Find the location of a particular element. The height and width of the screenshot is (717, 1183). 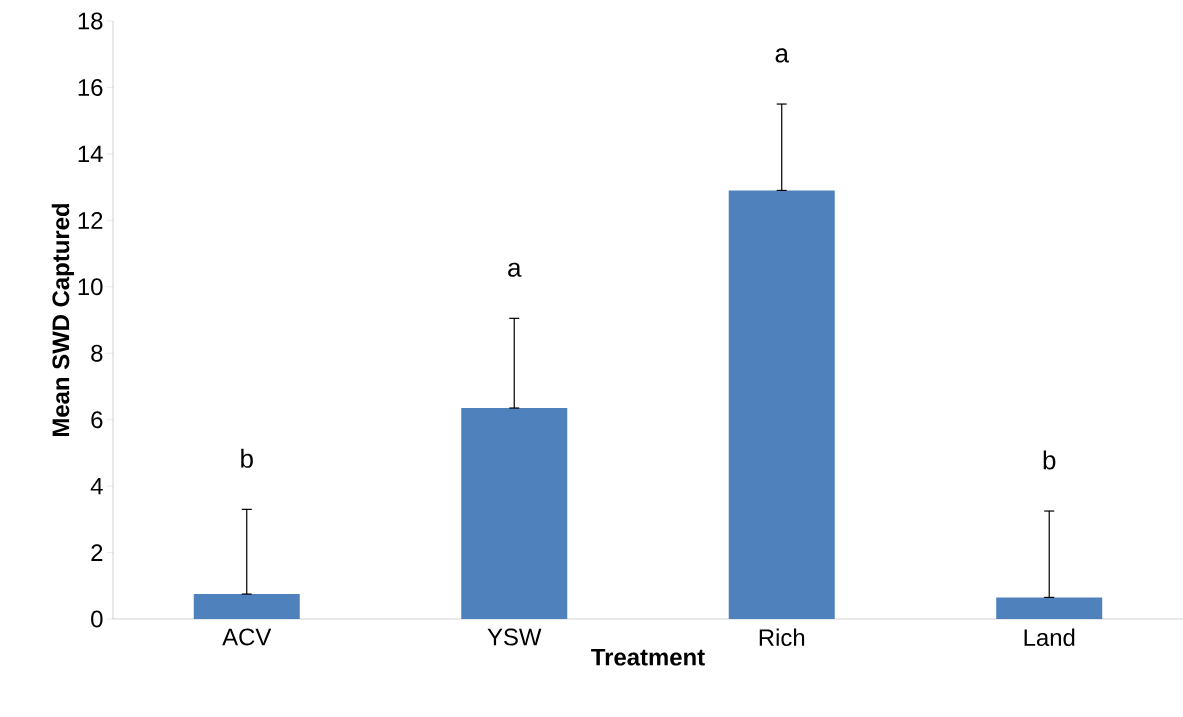

y-tick-label: 6 is located at coordinates (97, 420).